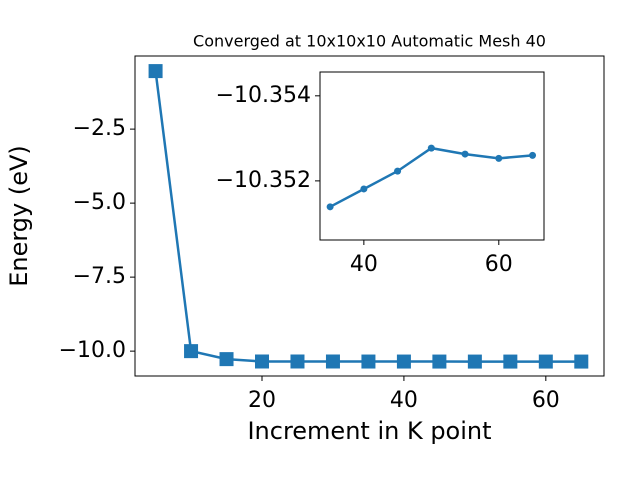  Describe the element at coordinates (99, 276) in the screenshot. I see `y-tick-label: −7.5` at that location.